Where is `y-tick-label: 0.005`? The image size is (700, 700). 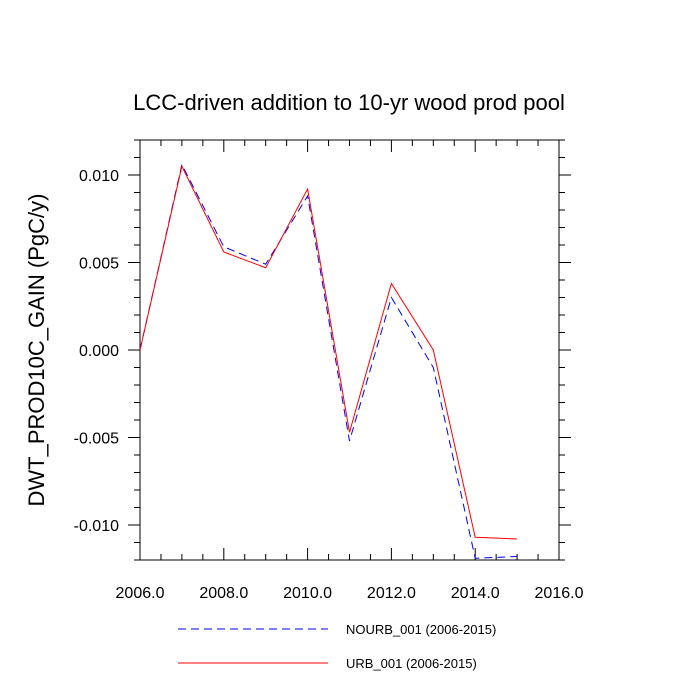
y-tick-label: 0.005 is located at coordinates (99, 264).